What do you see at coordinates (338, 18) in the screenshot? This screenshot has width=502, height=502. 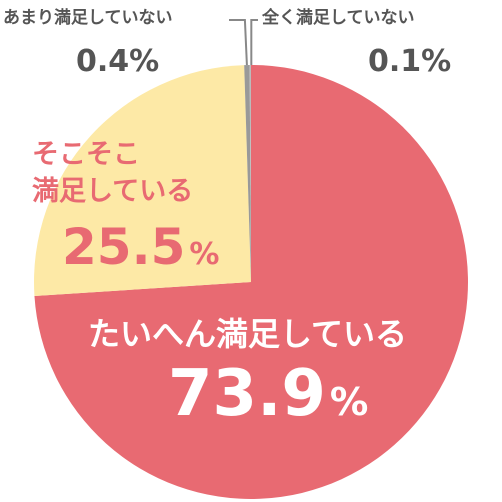 I see `label-not-satisfied-at-all: 全く満足していない` at bounding box center [338, 18].